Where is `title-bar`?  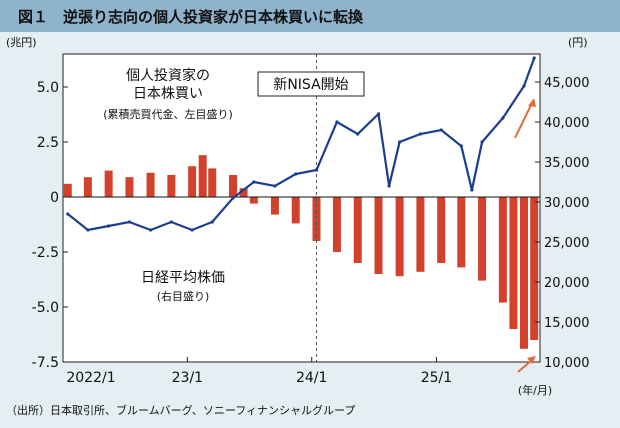
title-bar is located at coordinates (310, 16).